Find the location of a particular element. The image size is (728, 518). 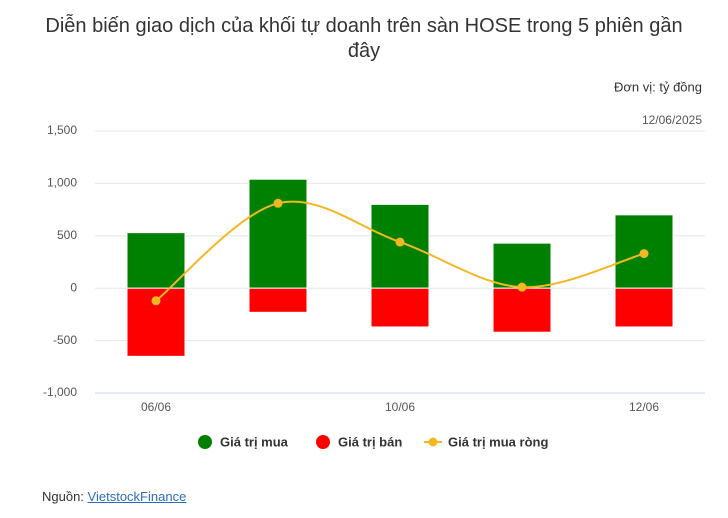

x-tick-label: 10/06 is located at coordinates (400, 407).